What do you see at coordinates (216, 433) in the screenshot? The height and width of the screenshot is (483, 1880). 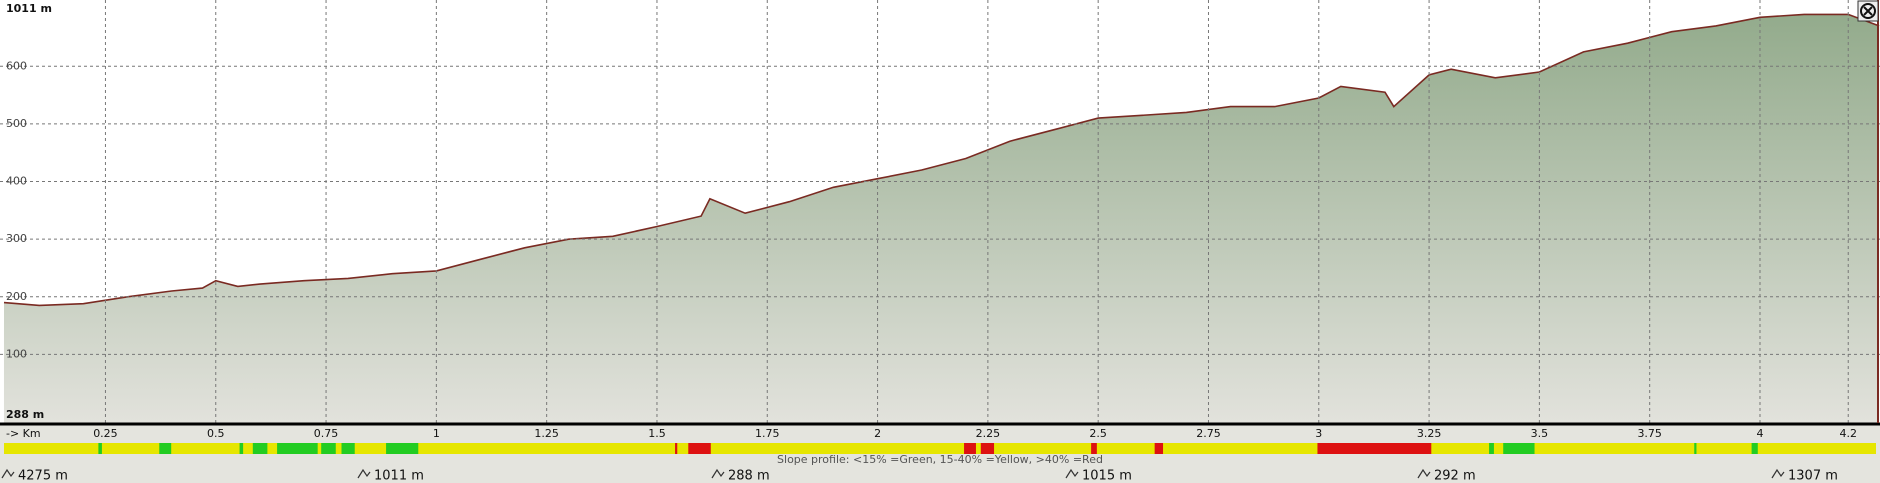 I see `x-tick-label: 0.5` at bounding box center [216, 433].